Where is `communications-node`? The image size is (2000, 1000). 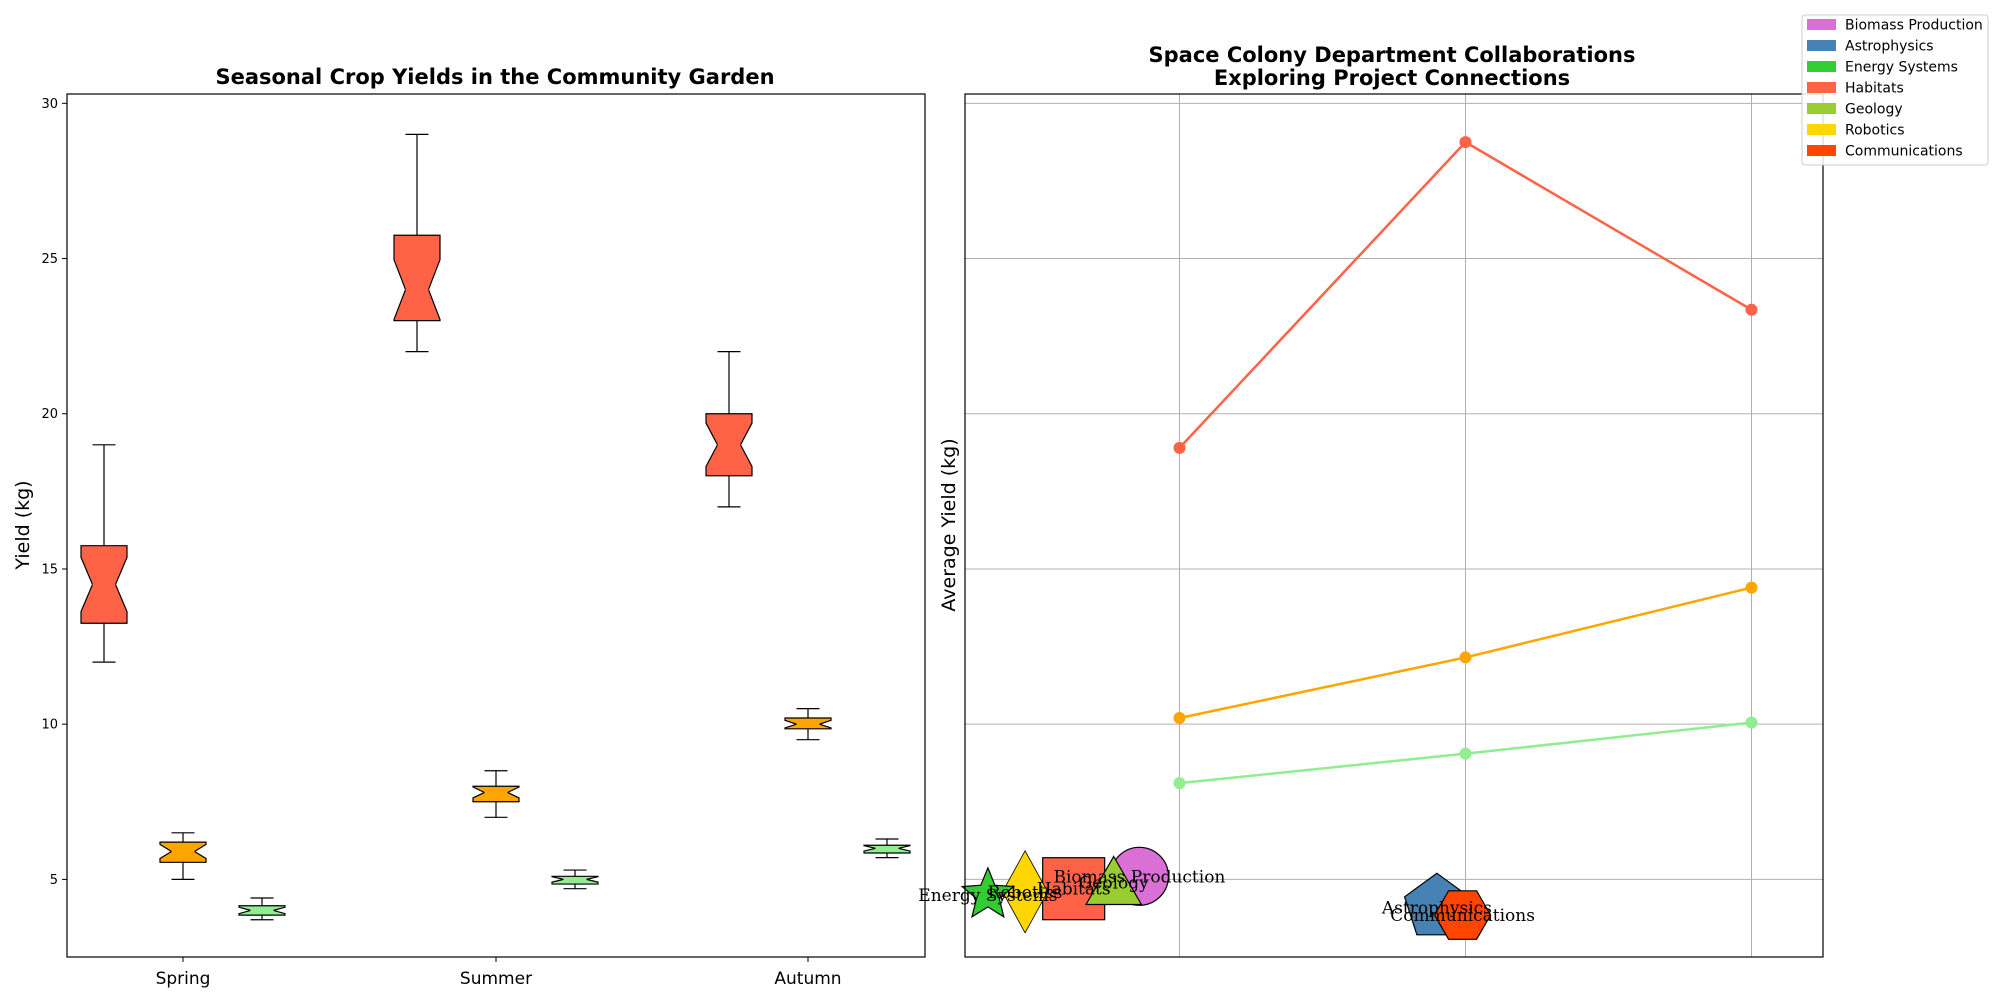 communications-node is located at coordinates (1462, 915).